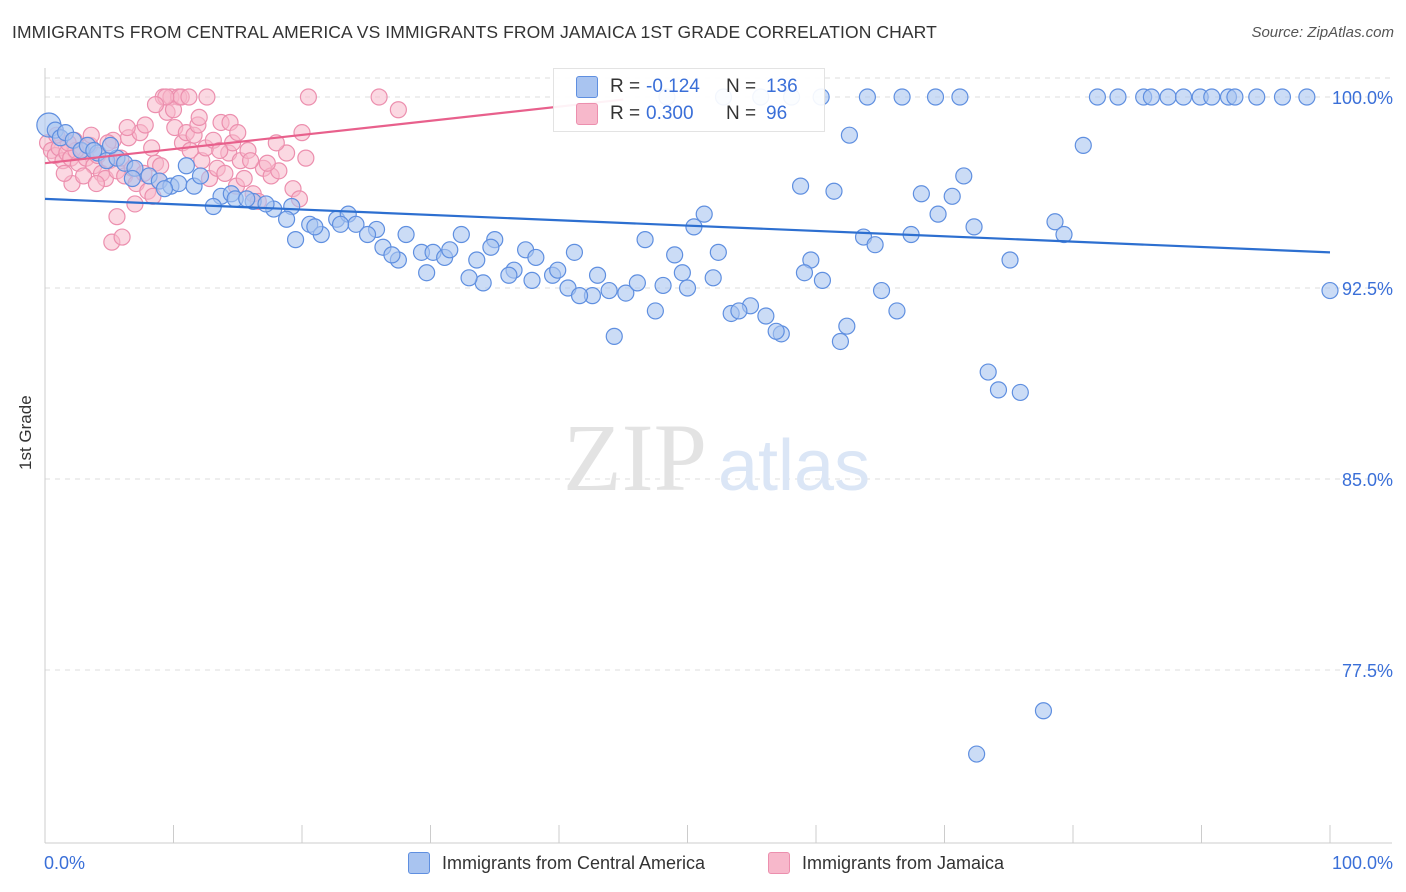 This screenshot has height=892, width=1406. I want to click on trend-line-jamaica, so click(334, 131).